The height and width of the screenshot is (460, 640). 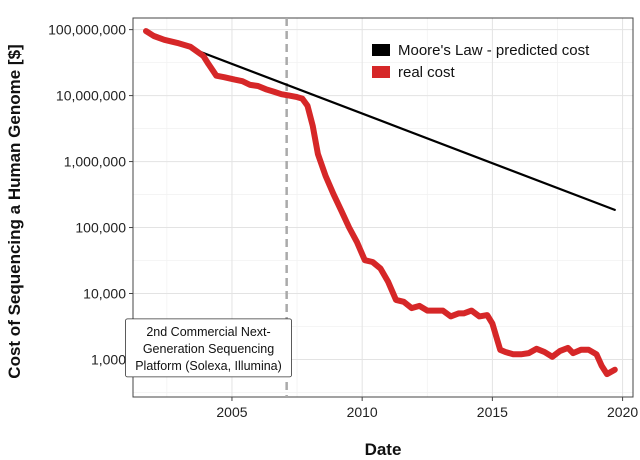 I want to click on x-tick-label: 2020, so click(x=622, y=412).